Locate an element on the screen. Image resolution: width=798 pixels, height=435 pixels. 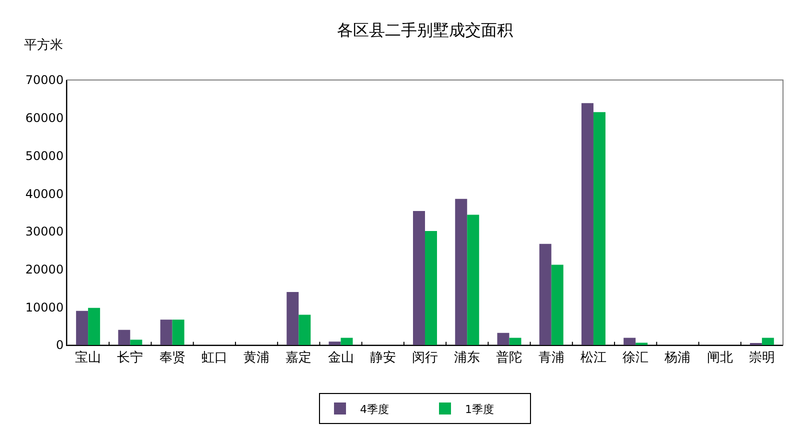
x-tick-label: 崇明 is located at coordinates (761, 358).